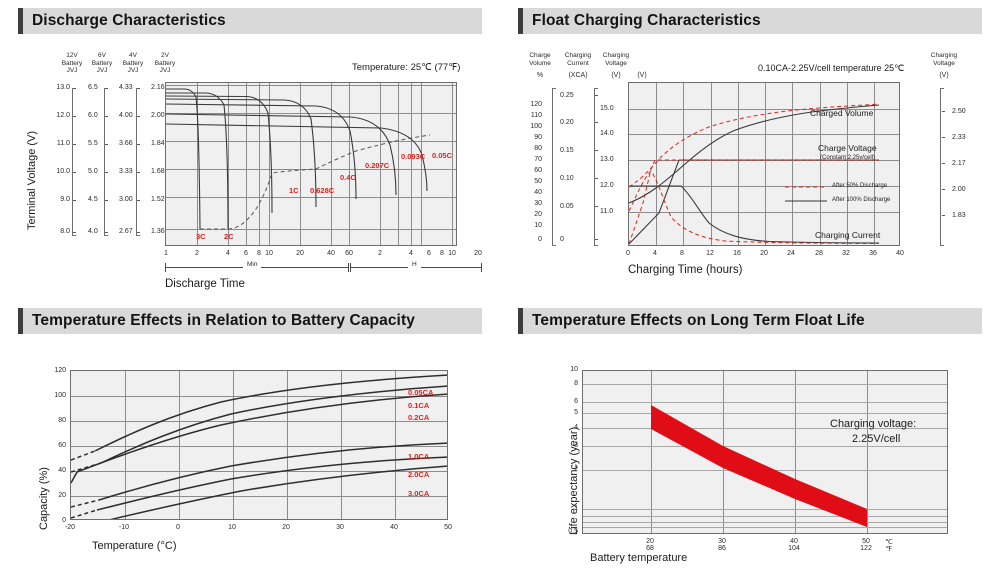  What do you see at coordinates (257, 266) in the screenshot?
I see `range-bar-min: Min` at bounding box center [257, 266].